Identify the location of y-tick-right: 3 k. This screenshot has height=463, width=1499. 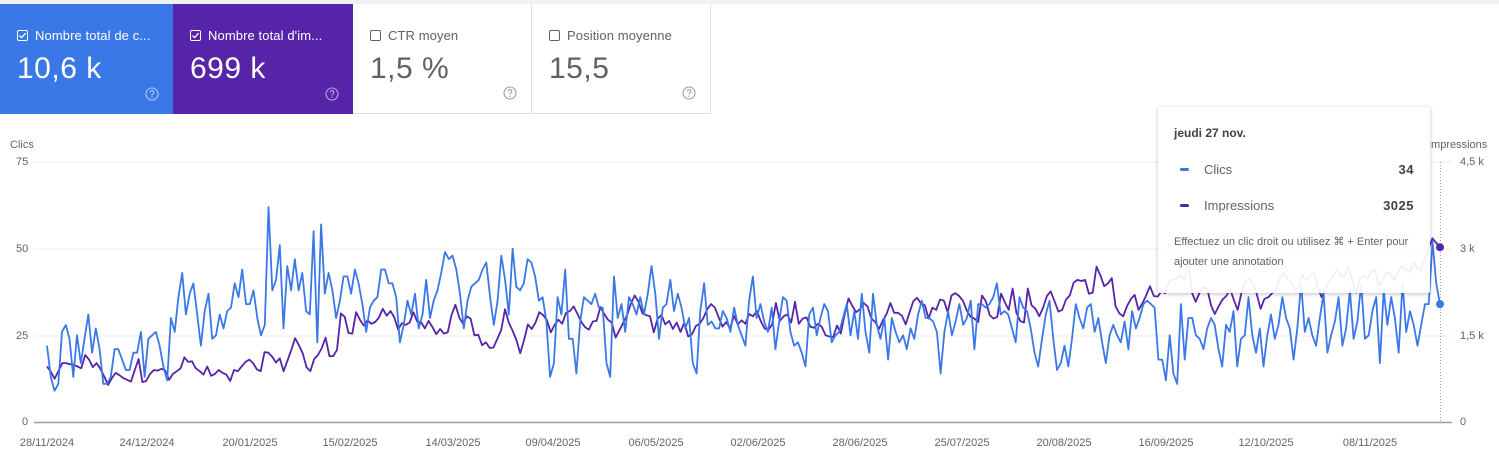
(1467, 249).